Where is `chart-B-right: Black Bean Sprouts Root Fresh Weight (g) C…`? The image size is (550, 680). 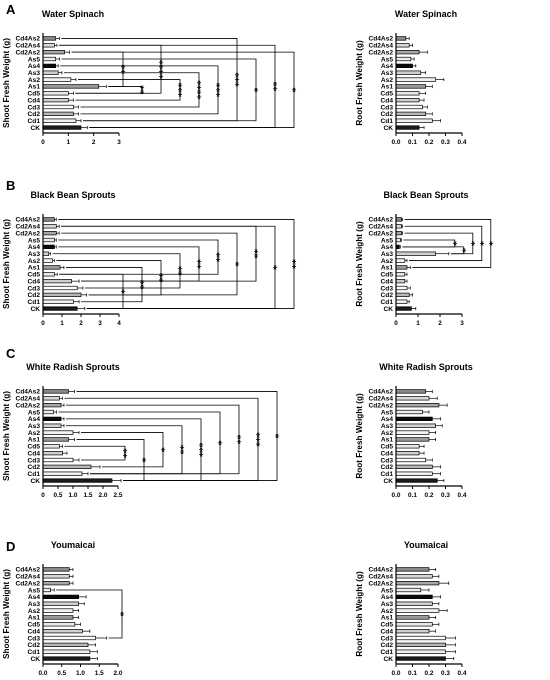 chart-B-right: Black Bean Sprouts Root Fresh Weight (g) C… is located at coordinates (426, 258).